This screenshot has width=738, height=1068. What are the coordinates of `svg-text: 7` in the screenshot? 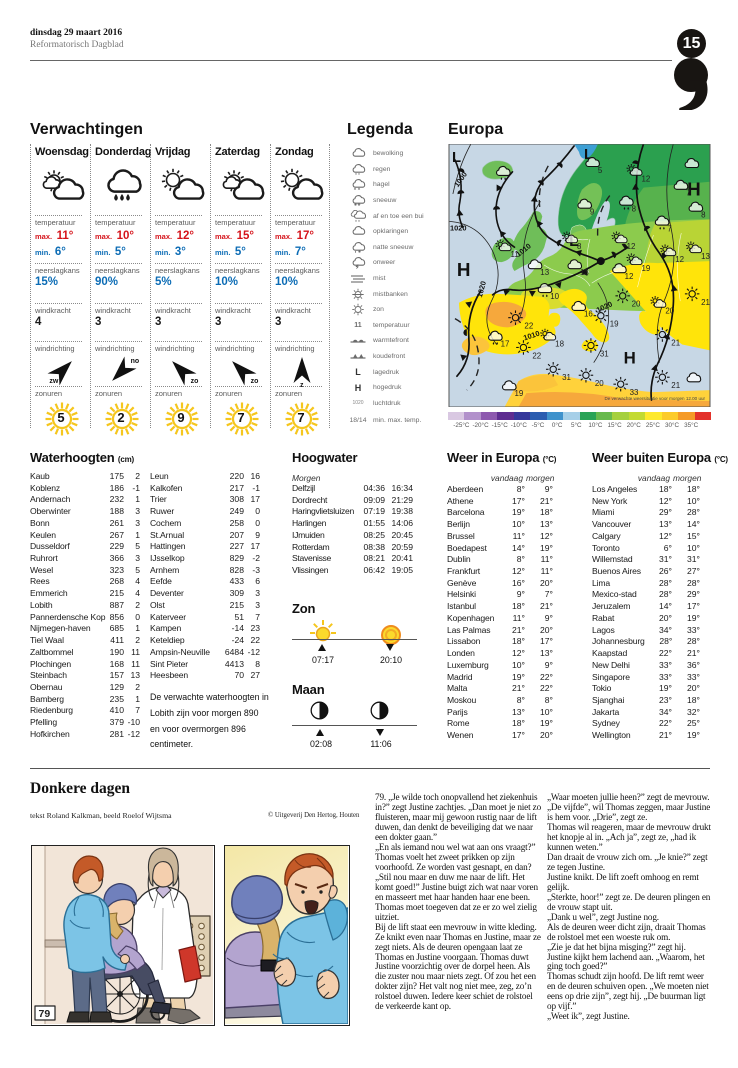 It's located at (688, 193).